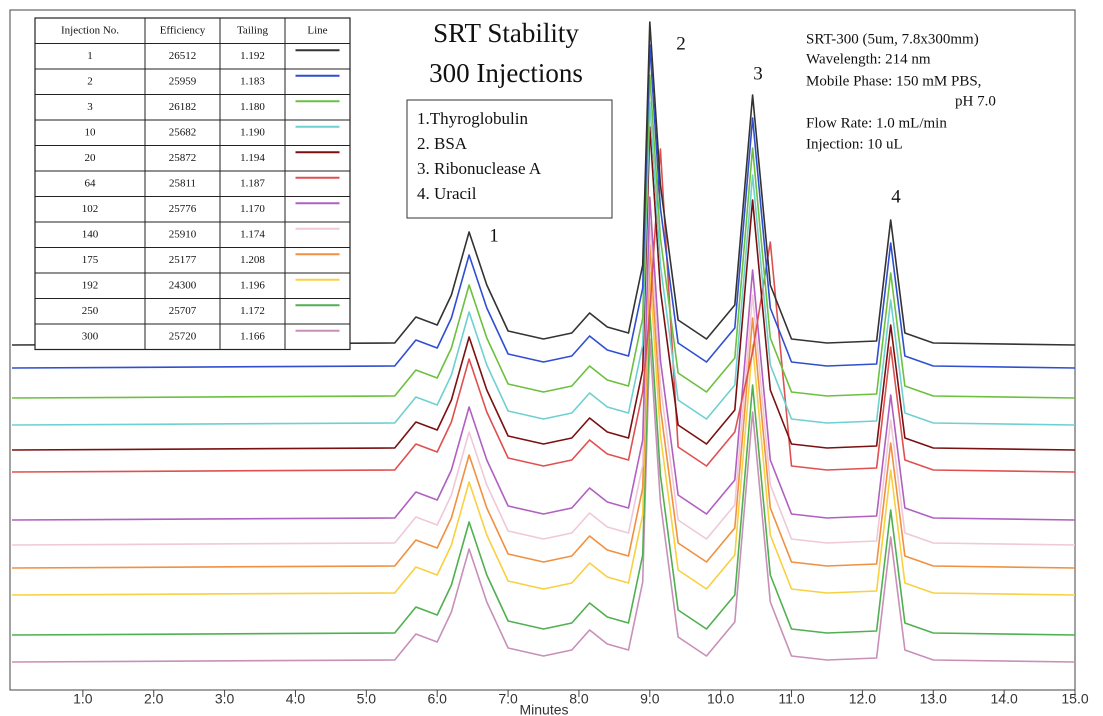 Image resolution: width=1103 pixels, height=716 pixels. I want to click on table-cell: 1.208, so click(252, 260).